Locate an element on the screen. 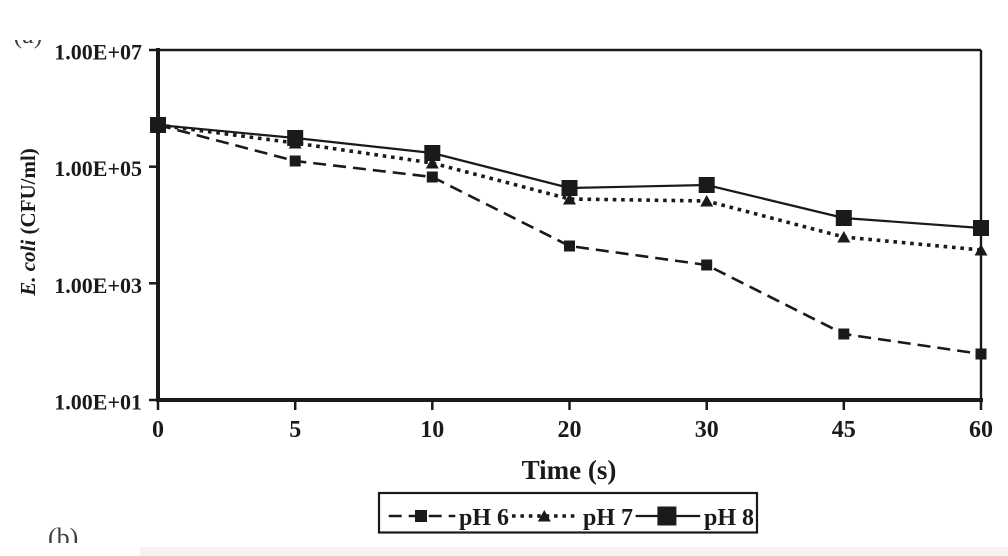 The width and height of the screenshot is (1008, 556). svg-text: 5 is located at coordinates (295, 430).